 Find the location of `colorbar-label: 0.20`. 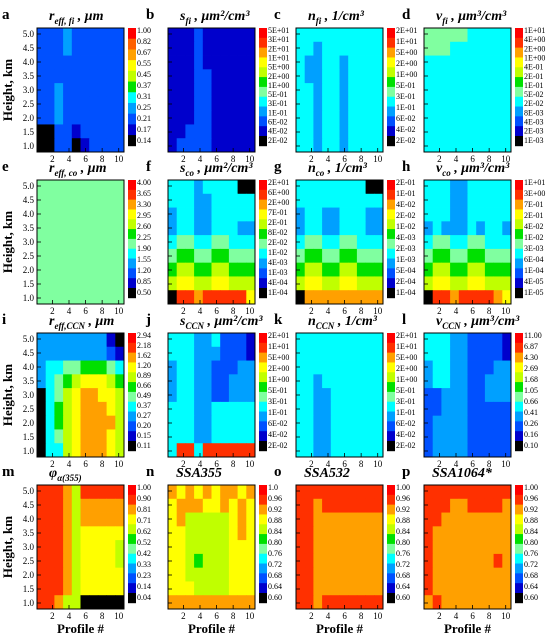

colorbar-label: 0.20 is located at coordinates (144, 425).